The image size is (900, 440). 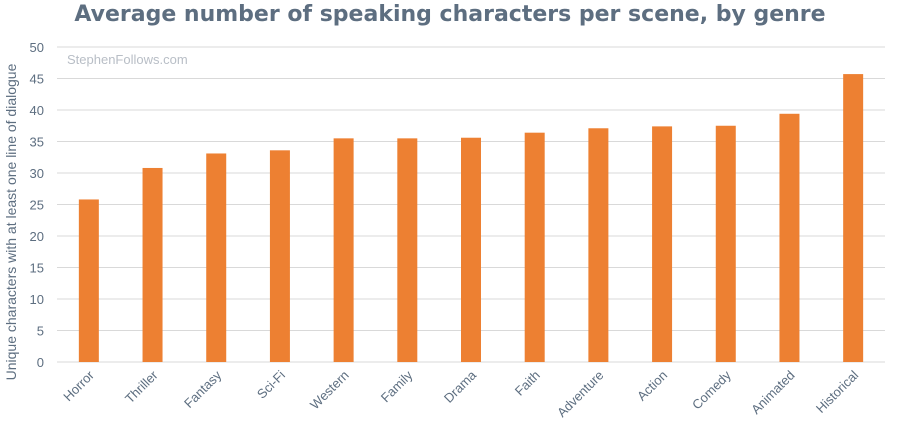 I want to click on y-axis-ticks: 0 5 10 15 20 25 30 35 40 45 50, so click(x=37, y=205).